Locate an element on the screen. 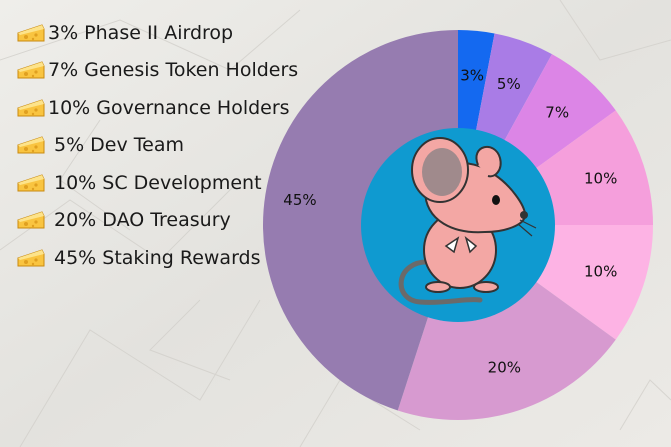 This screenshot has height=447, width=671. legend-label: 10% Governance Holders is located at coordinates (169, 107).